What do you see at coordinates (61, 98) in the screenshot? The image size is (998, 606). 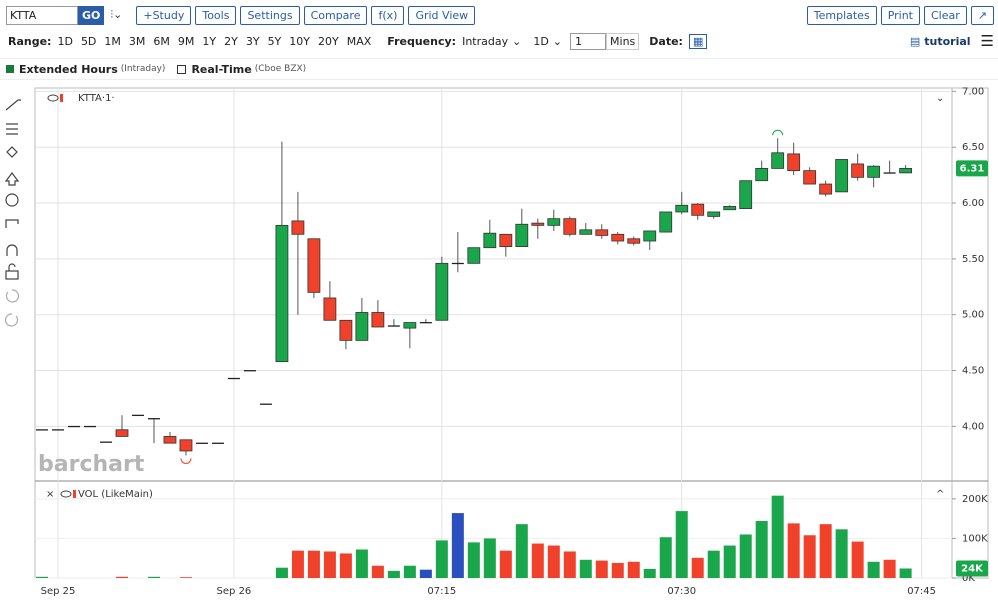 I see `series-swatch` at bounding box center [61, 98].